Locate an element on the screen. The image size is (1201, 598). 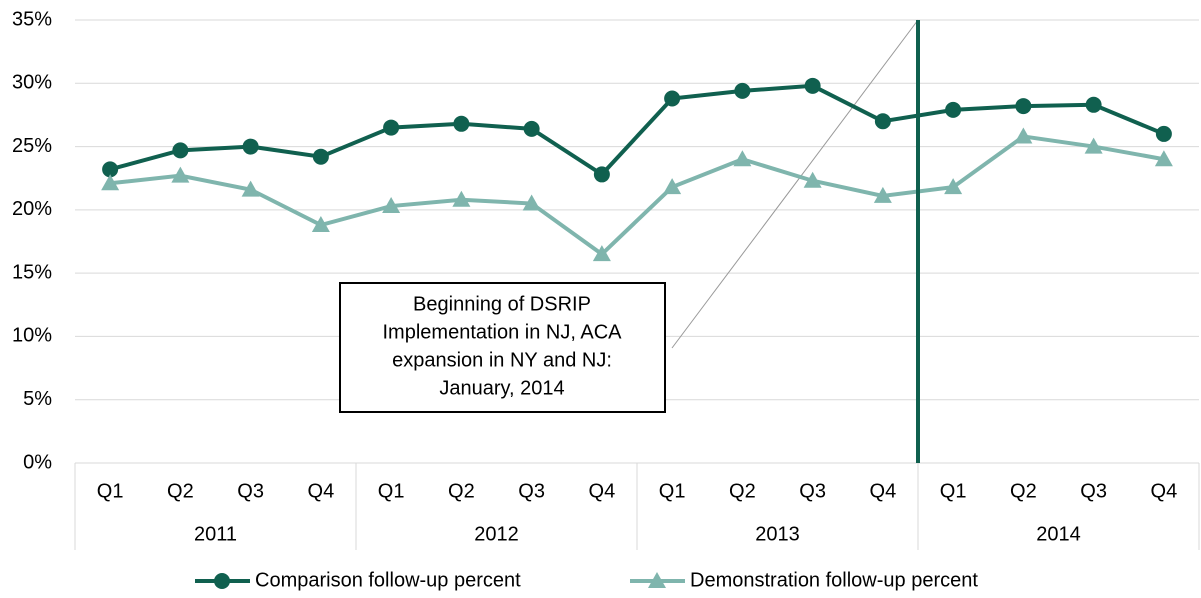
leader-line is located at coordinates (795, 184).